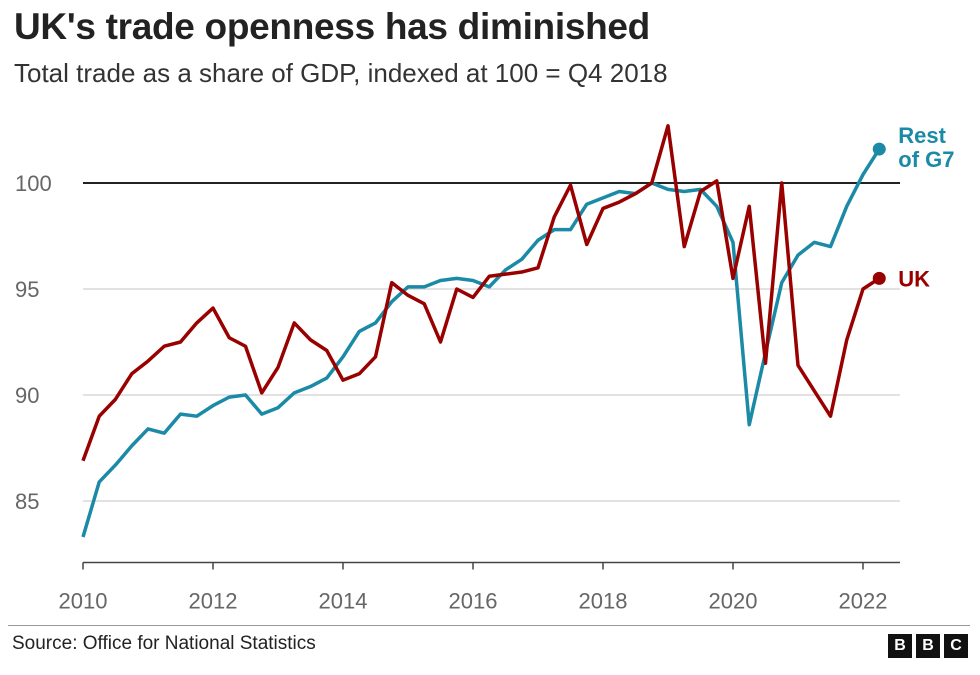 The image size is (980, 675). I want to click on y-tick-label: 85, so click(27, 501).